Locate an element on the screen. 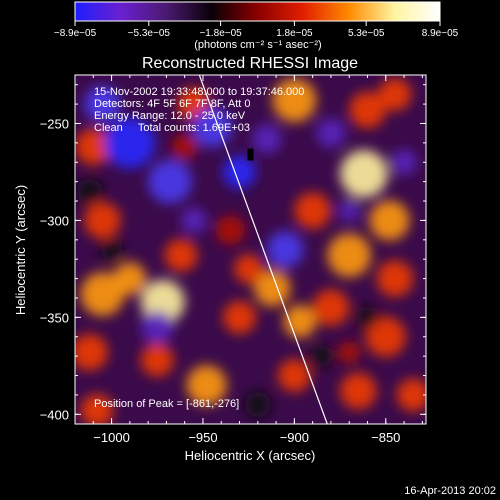 This screenshot has height=500, width=500. annotation-clean-counts: Clean Total counts: 1.69E+03 is located at coordinates (172, 128).